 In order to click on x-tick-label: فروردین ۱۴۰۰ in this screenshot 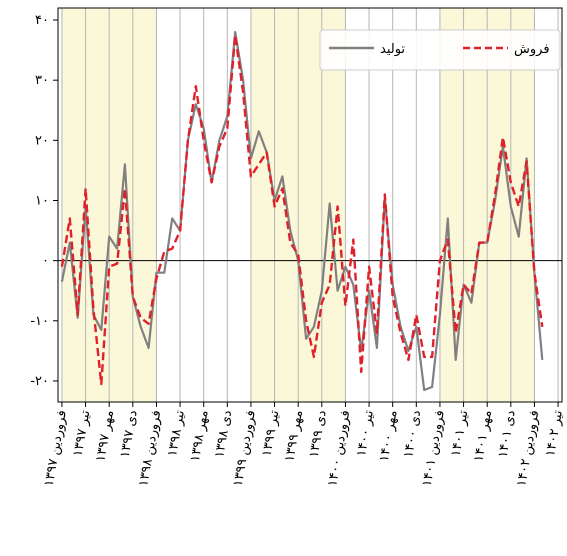, I will do `click(339, 448)`.